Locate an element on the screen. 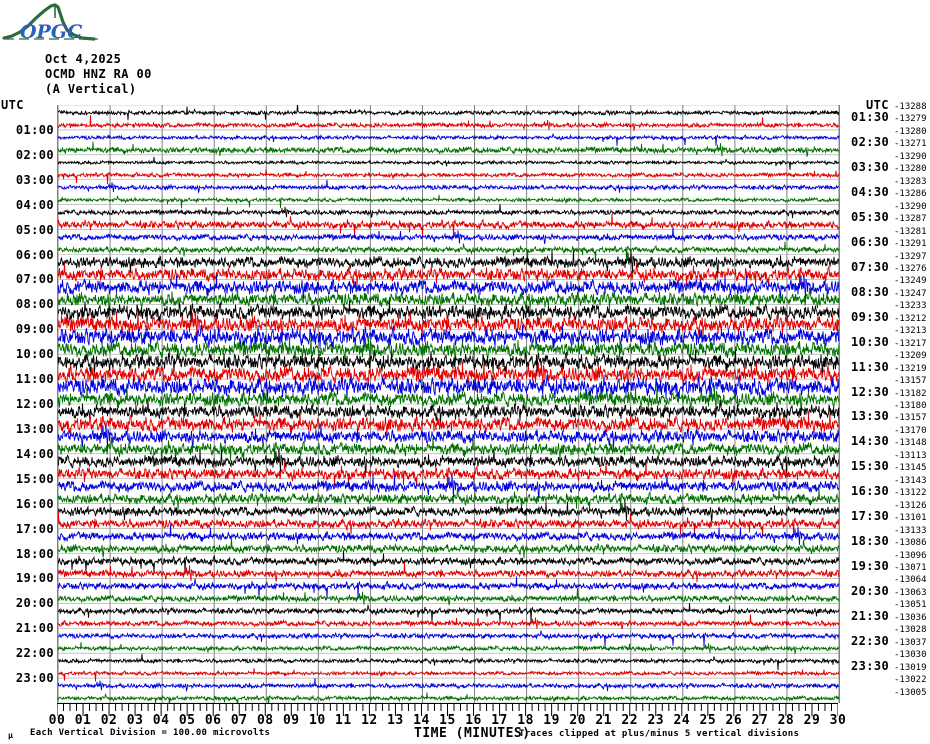 The width and height of the screenshot is (930, 744). hour-label-right: 11:30 is located at coordinates (870, 366).